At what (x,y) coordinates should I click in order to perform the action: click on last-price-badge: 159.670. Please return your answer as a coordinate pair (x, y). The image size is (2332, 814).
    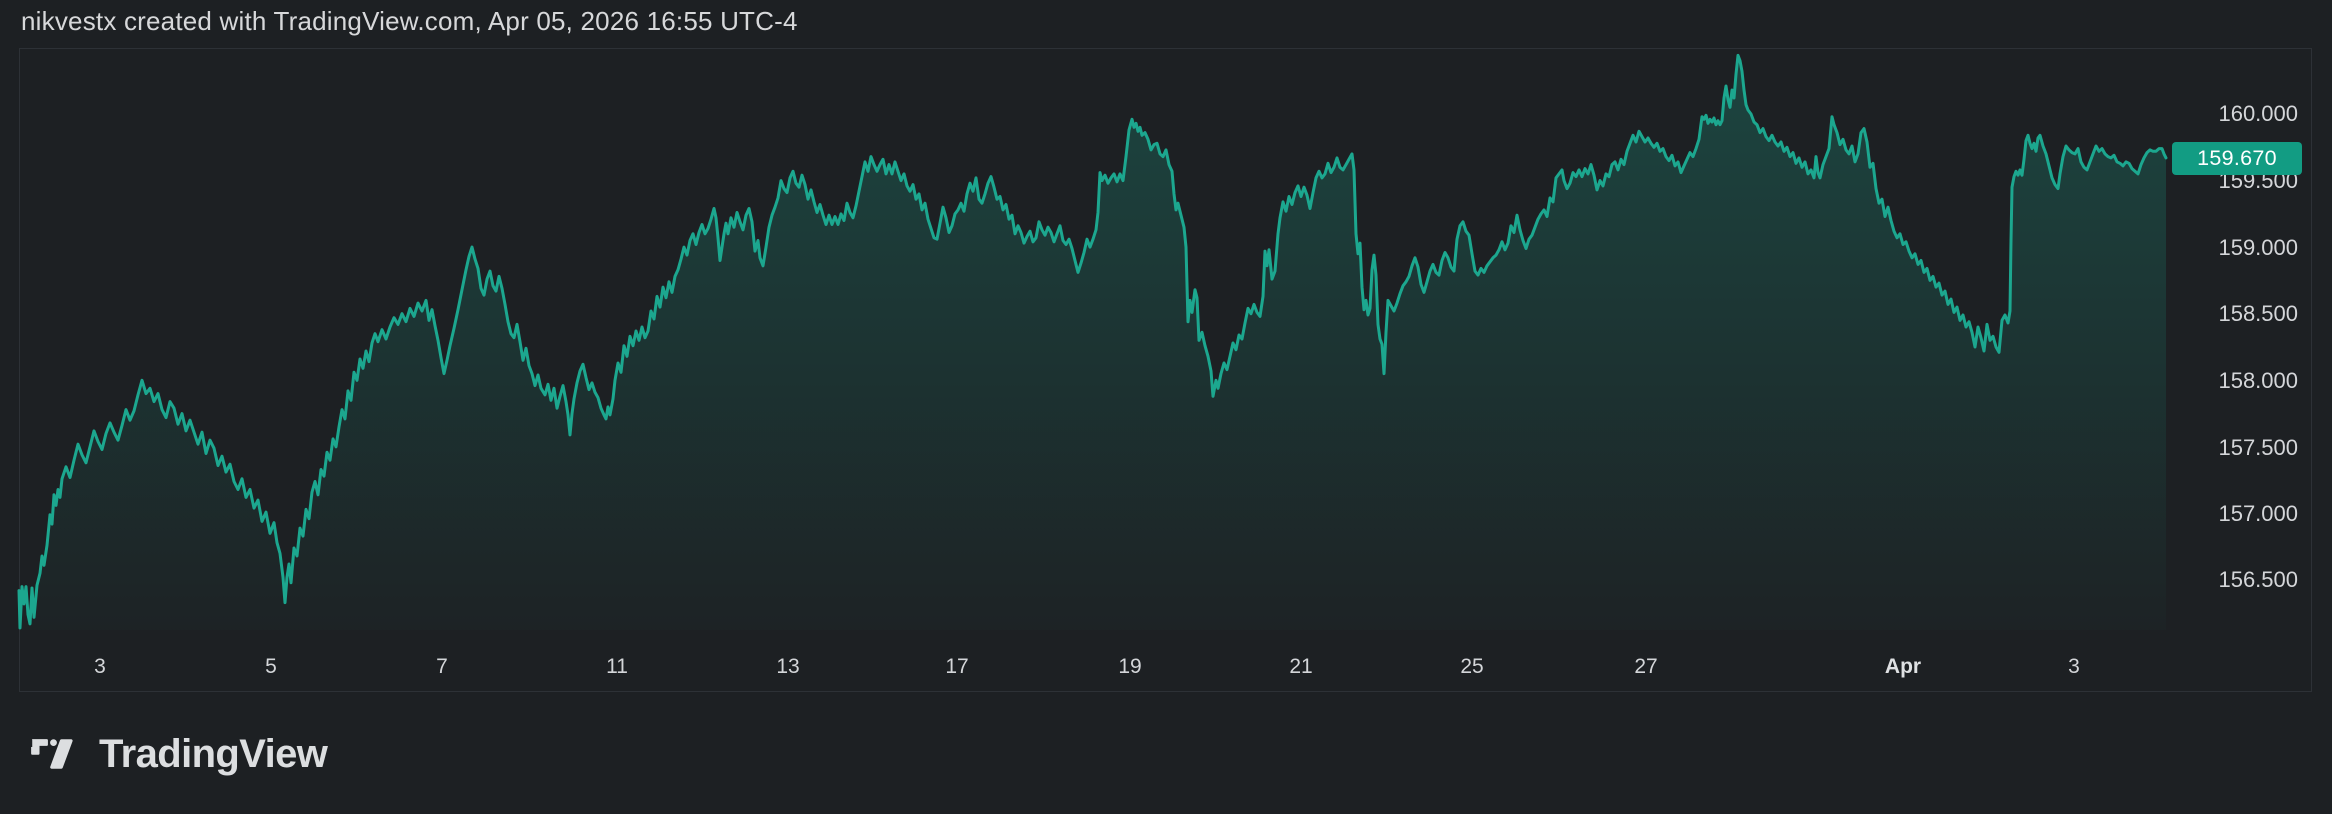
    Looking at the image, I should click on (2237, 158).